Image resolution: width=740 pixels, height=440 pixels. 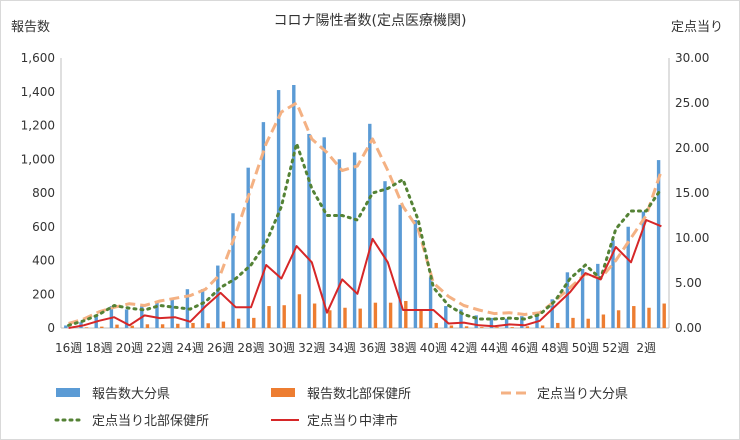 What do you see at coordinates (43, 261) in the screenshot?
I see `left-tick-label: 400` at bounding box center [43, 261].